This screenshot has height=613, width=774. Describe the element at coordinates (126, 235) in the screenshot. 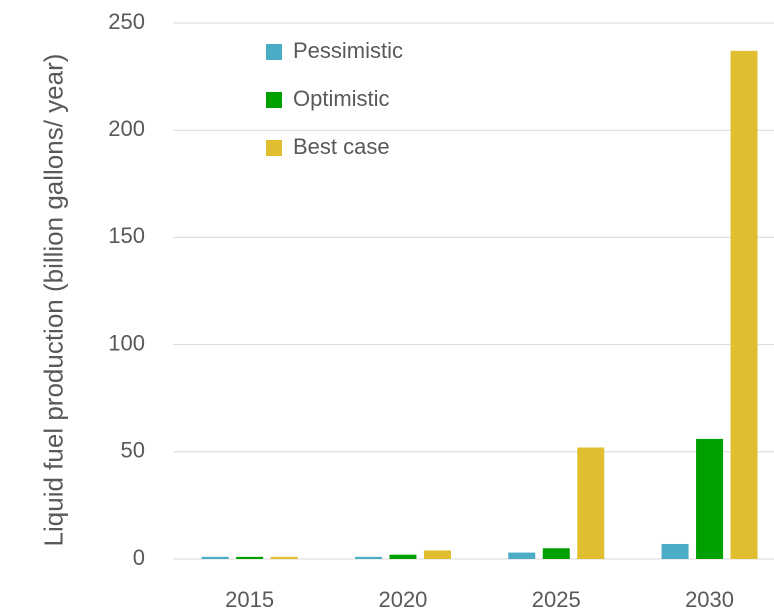

I see `y-tick-label: 150` at that location.